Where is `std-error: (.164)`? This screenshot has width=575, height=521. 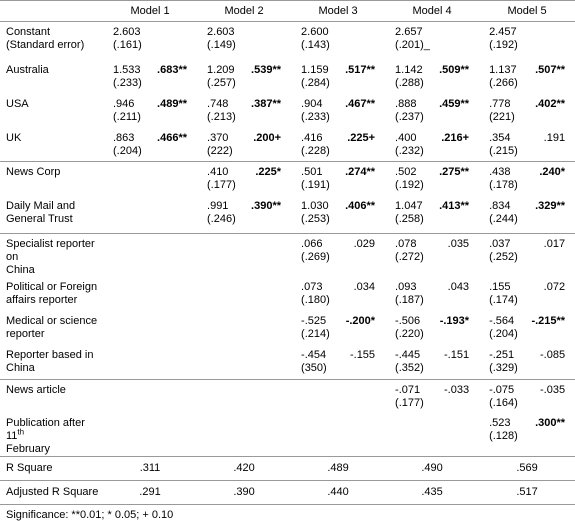 std-error: (.164) is located at coordinates (503, 402).